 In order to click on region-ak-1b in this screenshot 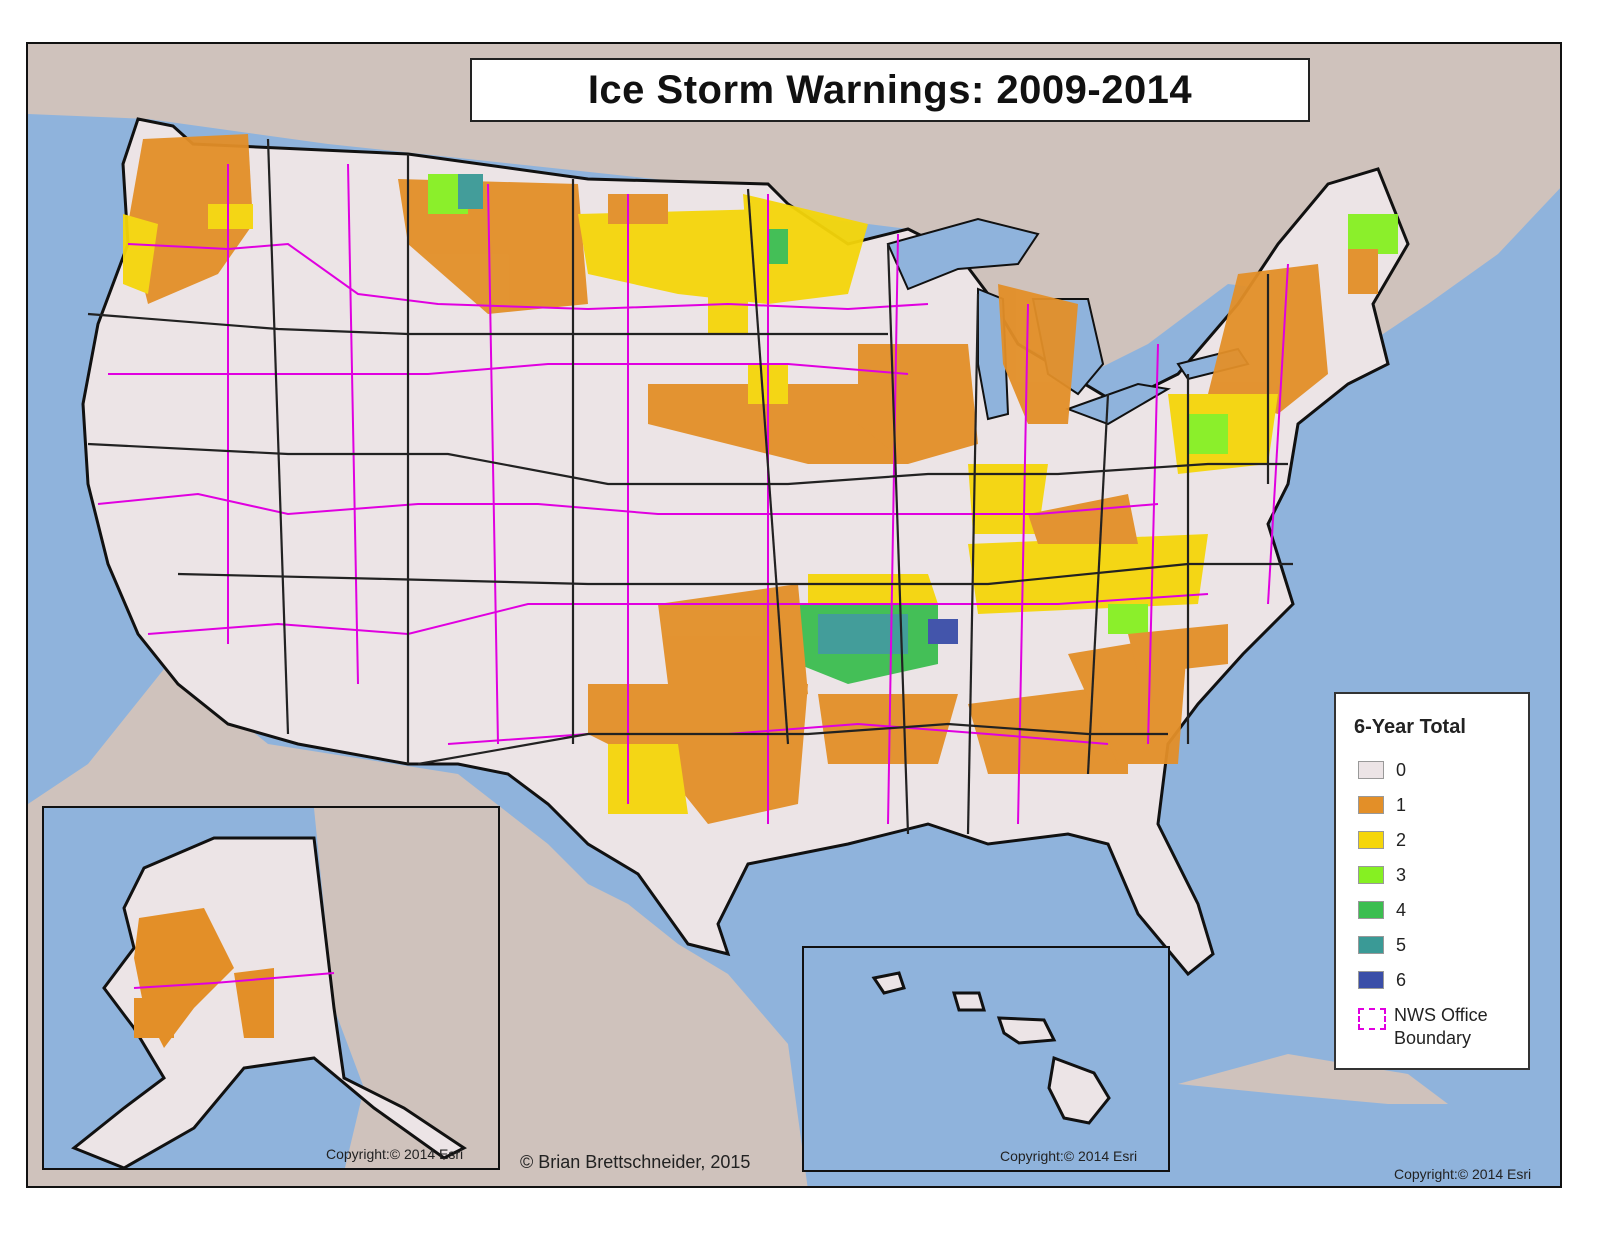, I will do `click(254, 1003)`.